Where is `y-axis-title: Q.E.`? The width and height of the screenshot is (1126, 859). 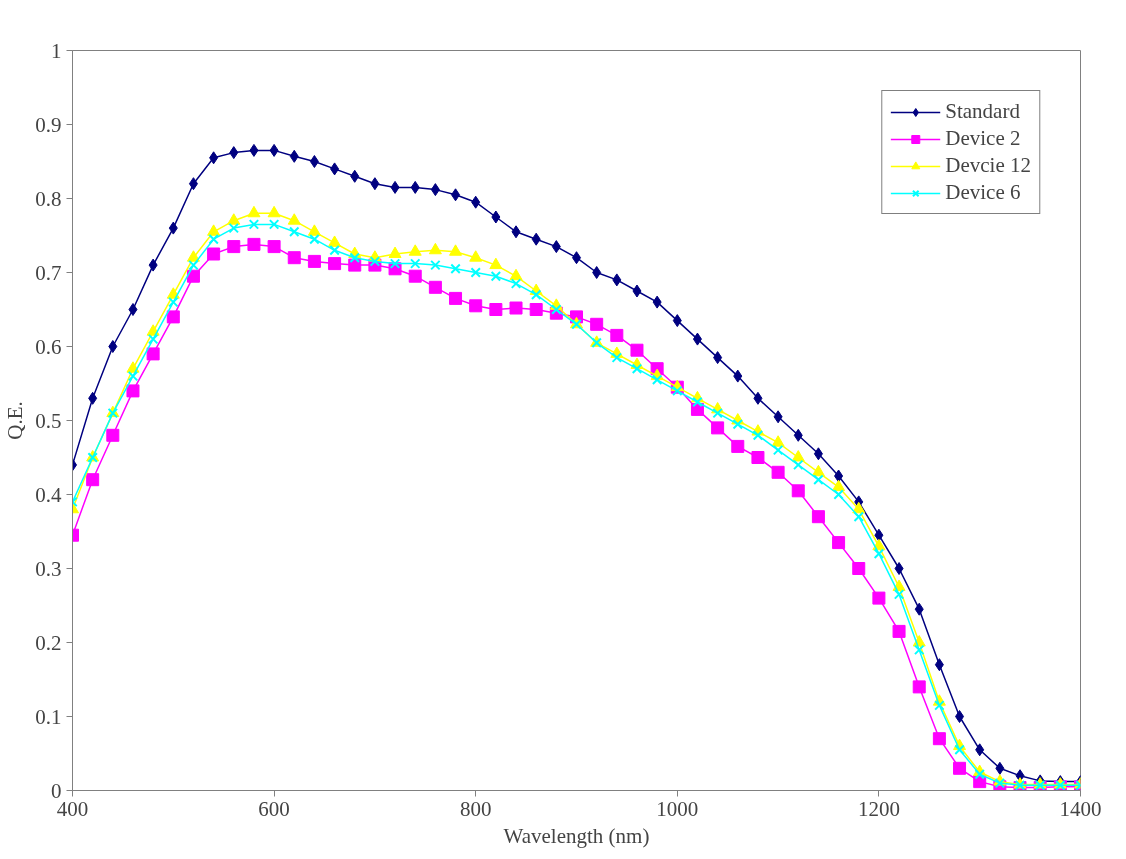
y-axis-title: Q.E. is located at coordinates (15, 420).